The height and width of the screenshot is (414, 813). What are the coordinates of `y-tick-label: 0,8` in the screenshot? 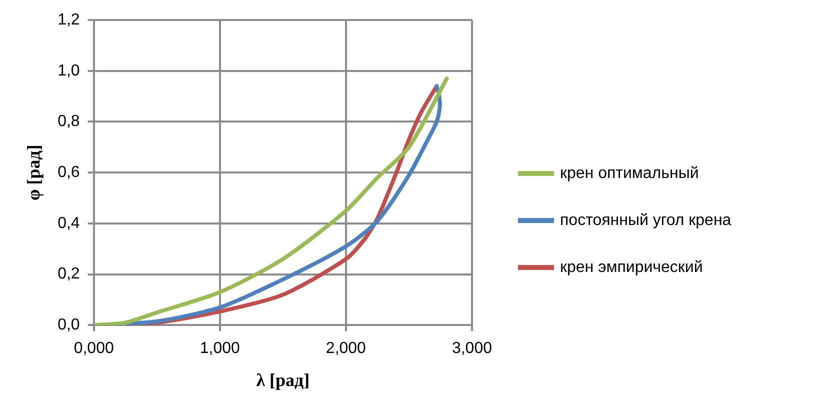 It's located at (69, 121).